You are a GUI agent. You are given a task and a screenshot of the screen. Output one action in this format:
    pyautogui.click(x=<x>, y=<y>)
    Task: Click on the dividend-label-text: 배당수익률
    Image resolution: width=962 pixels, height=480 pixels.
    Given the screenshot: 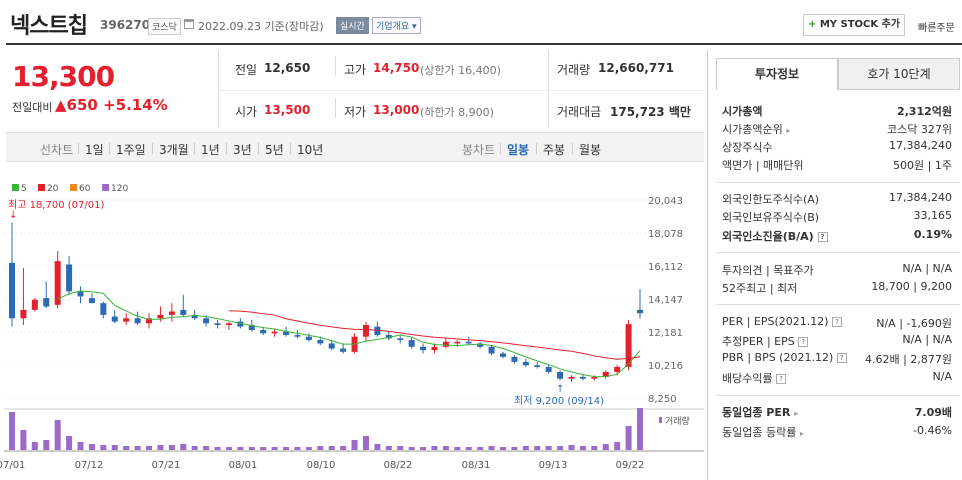 What is the action you would take?
    pyautogui.click(x=747, y=378)
    